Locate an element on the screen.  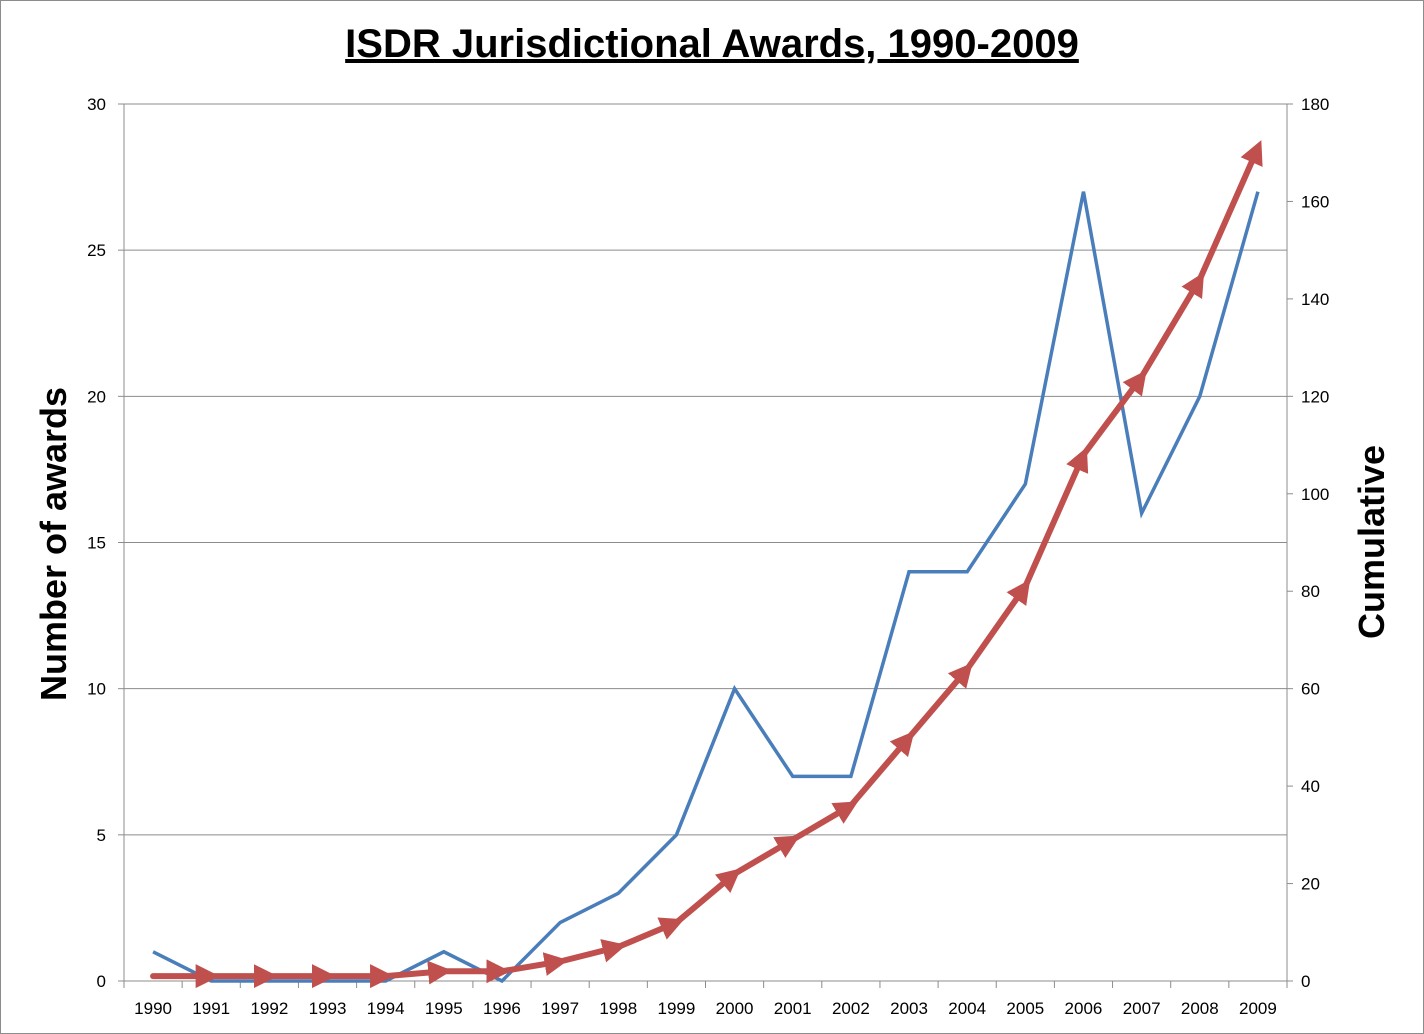
x-tick-label: 1996 is located at coordinates (502, 1008).